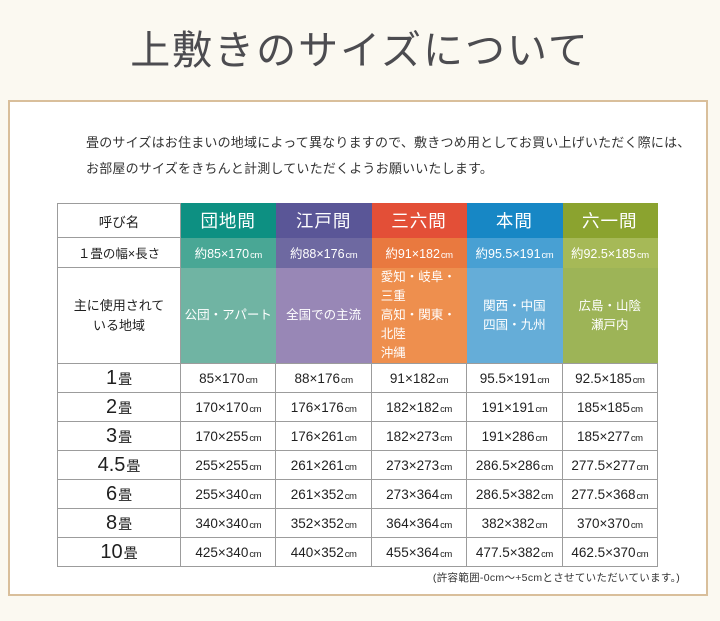  Describe the element at coordinates (514, 494) in the screenshot. I see `value-cell: 286.5×382cm` at that location.